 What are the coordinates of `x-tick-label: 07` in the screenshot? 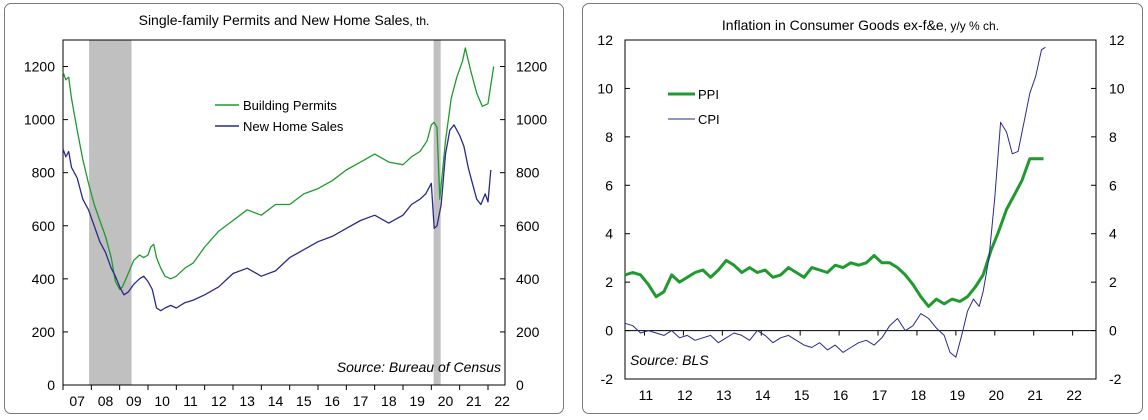 It's located at (77, 401).